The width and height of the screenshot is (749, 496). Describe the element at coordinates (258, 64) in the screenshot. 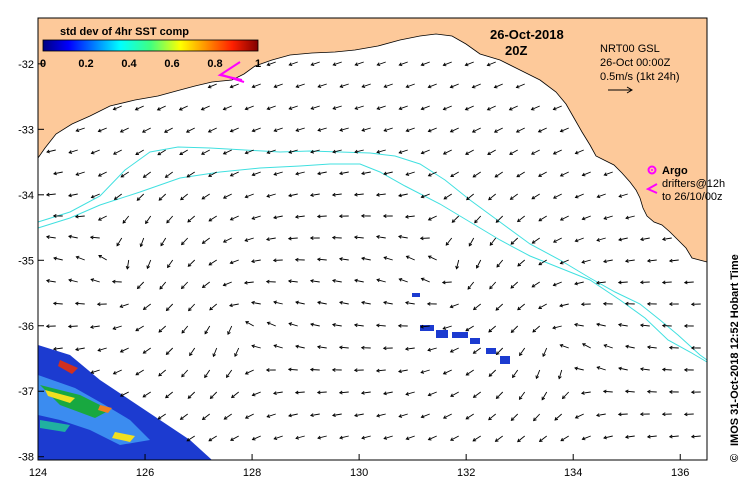

I see `colorbar-tick-label: 1` at that location.